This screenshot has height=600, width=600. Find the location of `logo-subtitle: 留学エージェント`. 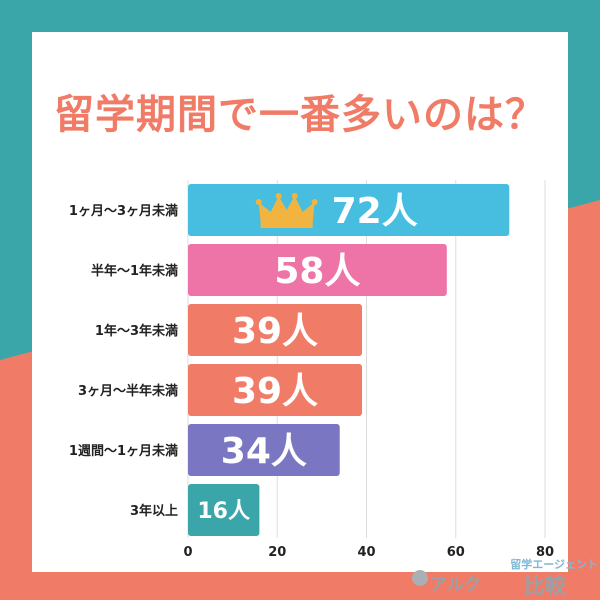

logo-subtitle: 留学エージェント is located at coordinates (554, 564).